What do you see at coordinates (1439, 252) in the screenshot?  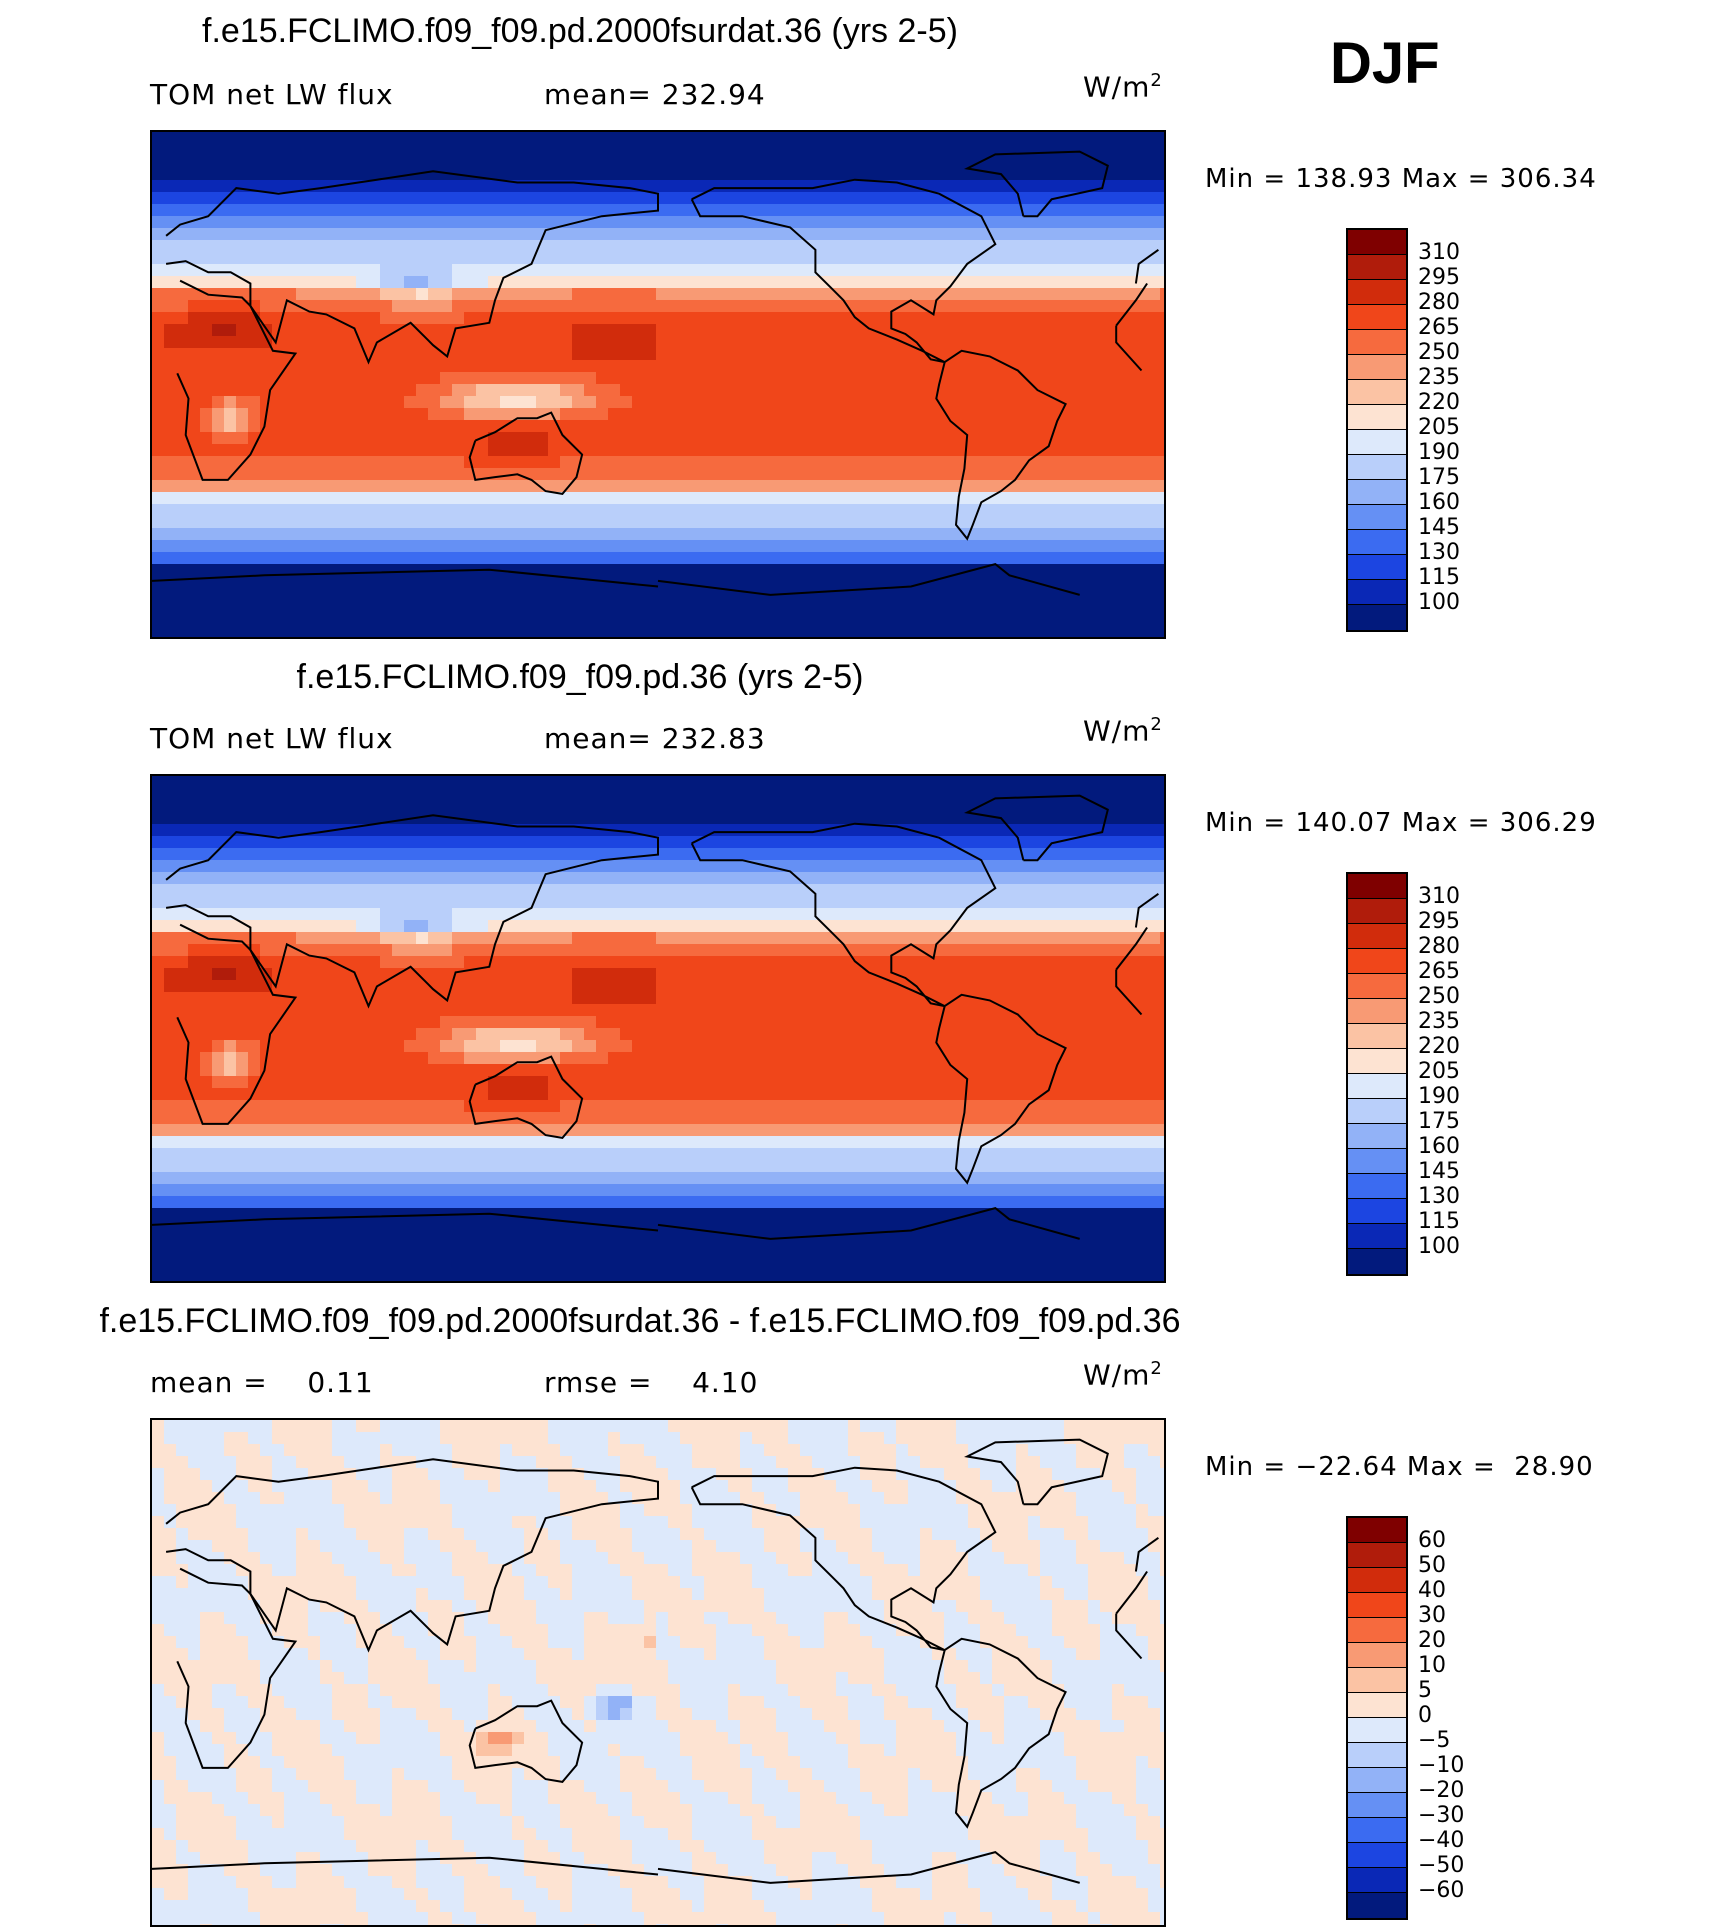 I see `colorbar-tick-label: 310` at bounding box center [1439, 252].